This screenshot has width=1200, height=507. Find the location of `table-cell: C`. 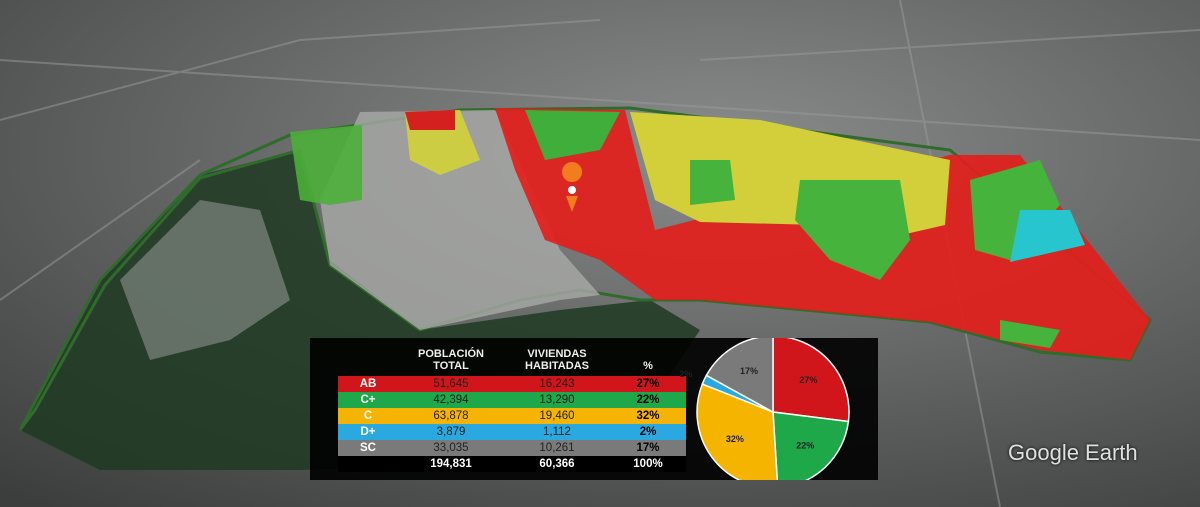

table-cell: C is located at coordinates (368, 416).